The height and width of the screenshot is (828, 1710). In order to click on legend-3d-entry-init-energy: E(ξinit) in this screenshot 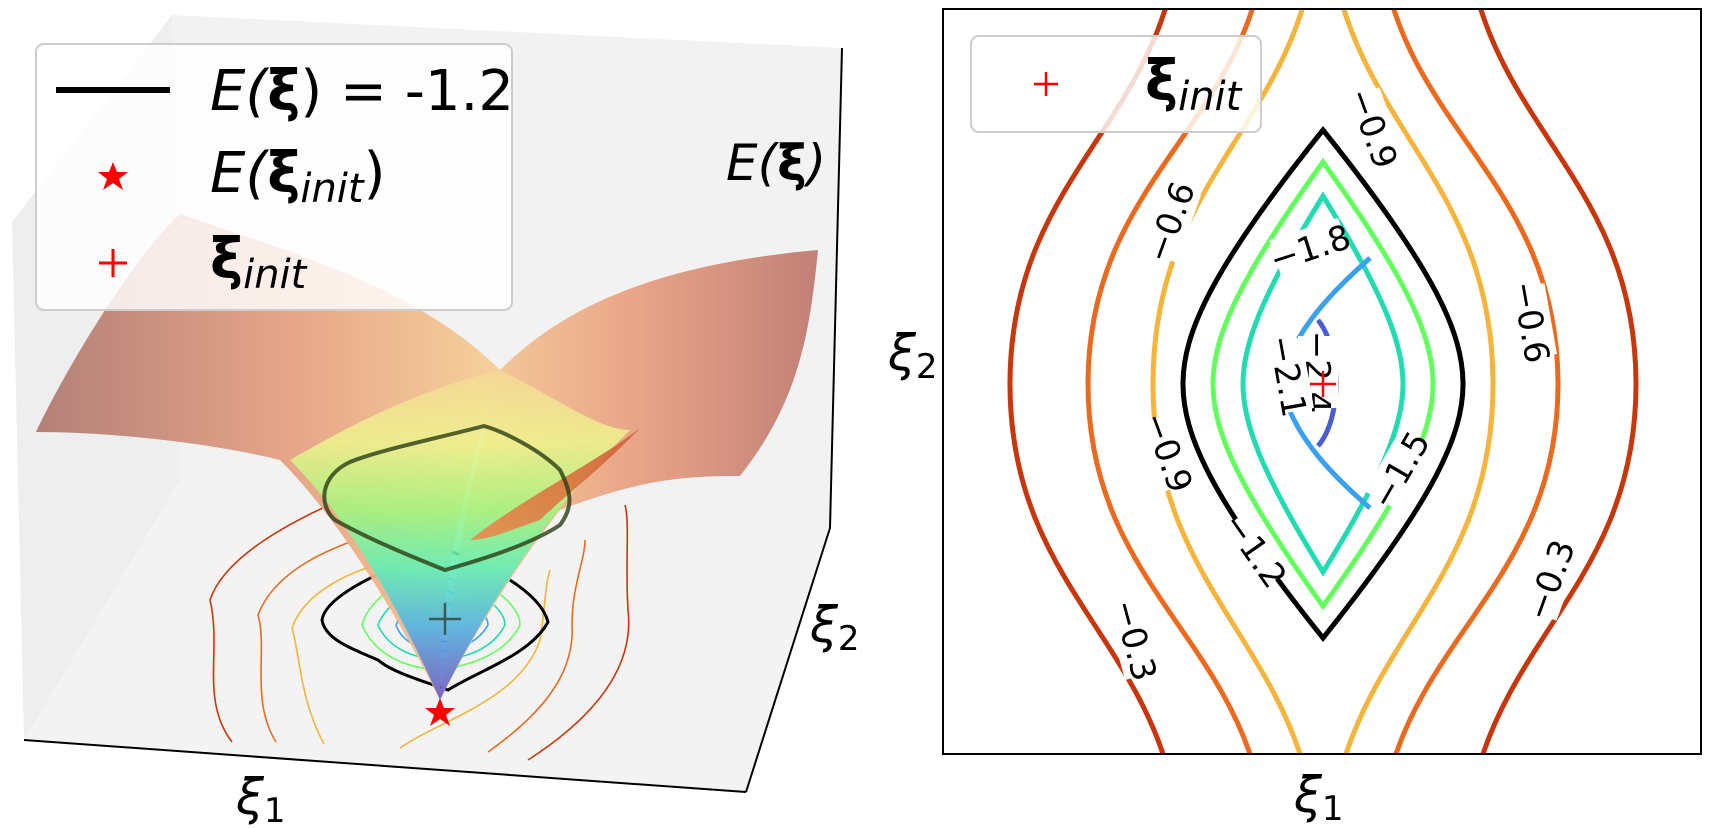, I will do `click(297, 176)`.